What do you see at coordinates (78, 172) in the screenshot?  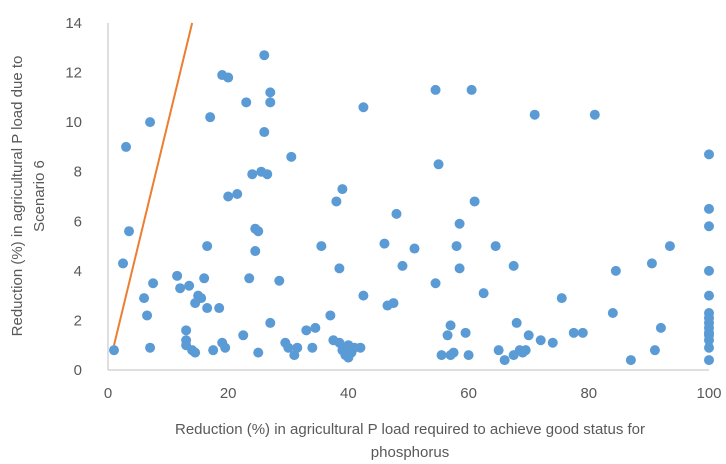 I see `y-tick-label: 8` at bounding box center [78, 172].